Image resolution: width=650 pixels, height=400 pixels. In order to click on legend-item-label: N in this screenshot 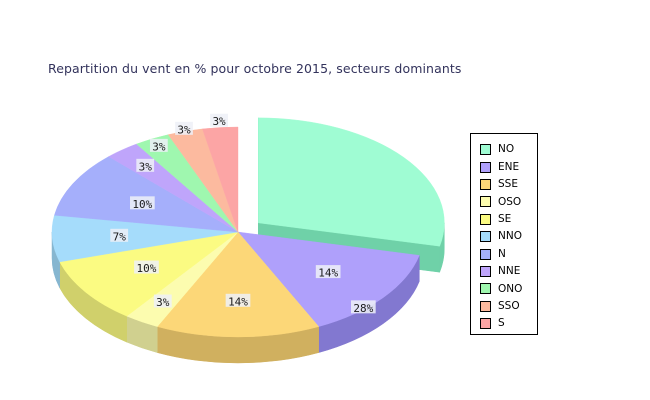, I will do `click(502, 253)`.